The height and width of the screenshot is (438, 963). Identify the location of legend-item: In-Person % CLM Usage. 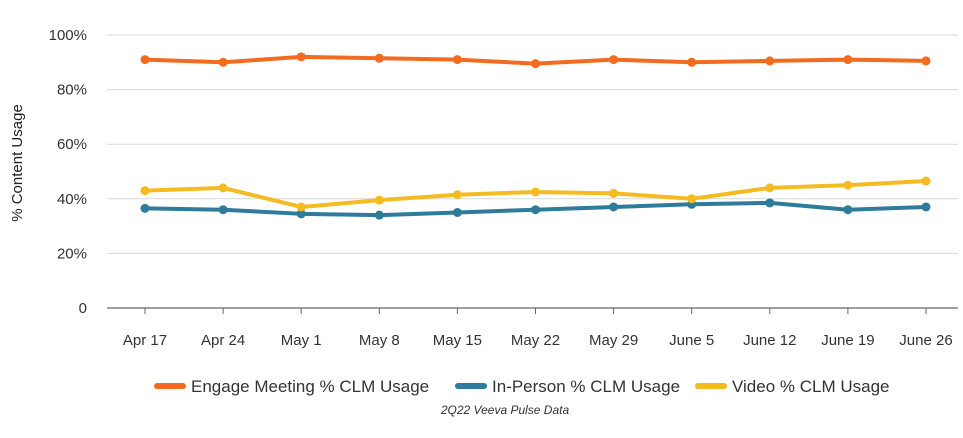
(567, 386).